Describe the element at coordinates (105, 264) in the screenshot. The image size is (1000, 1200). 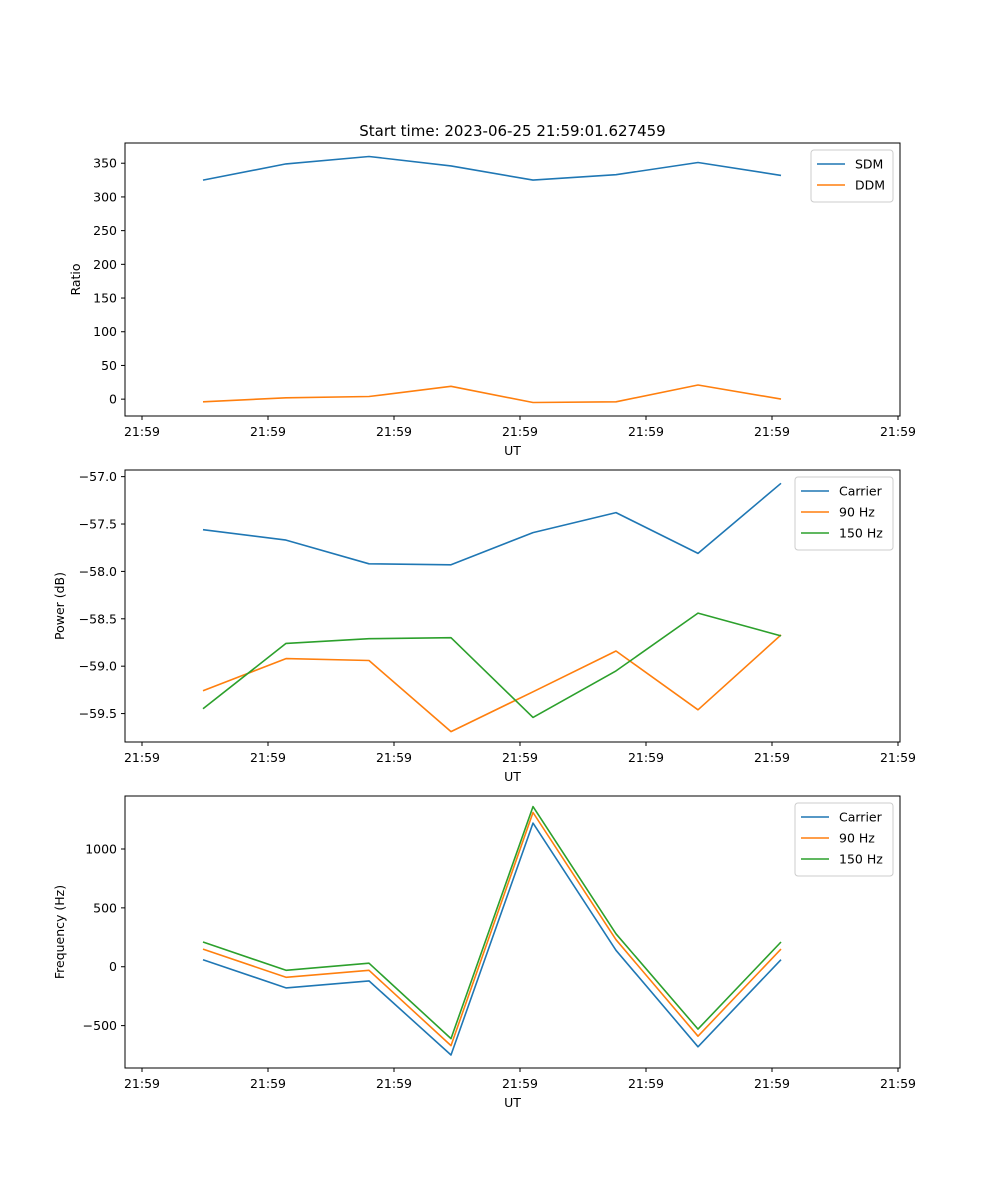
I see `y-tick-label: 200` at that location.